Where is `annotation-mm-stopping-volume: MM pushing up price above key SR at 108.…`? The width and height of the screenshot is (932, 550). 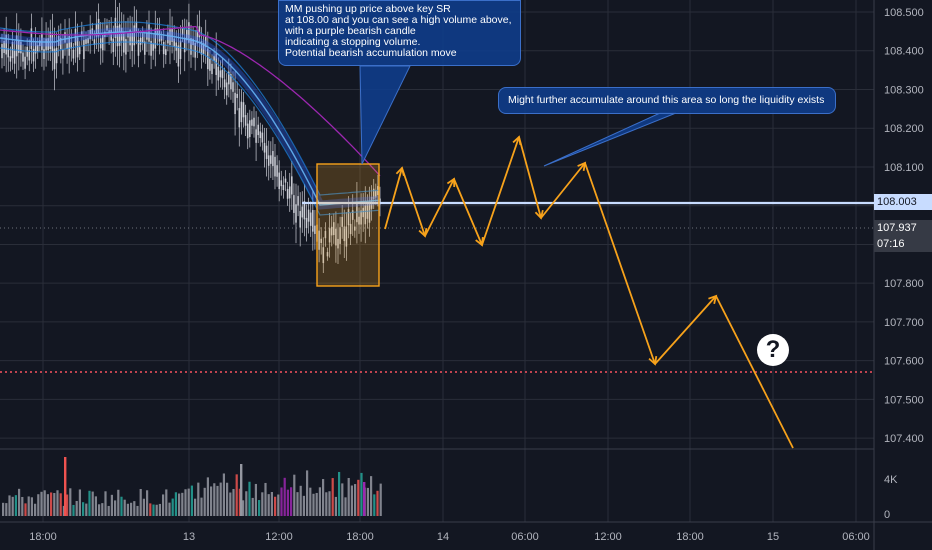
annotation-mm-stopping-volume: MM pushing up price above key SR at 108.… is located at coordinates (399, 33).